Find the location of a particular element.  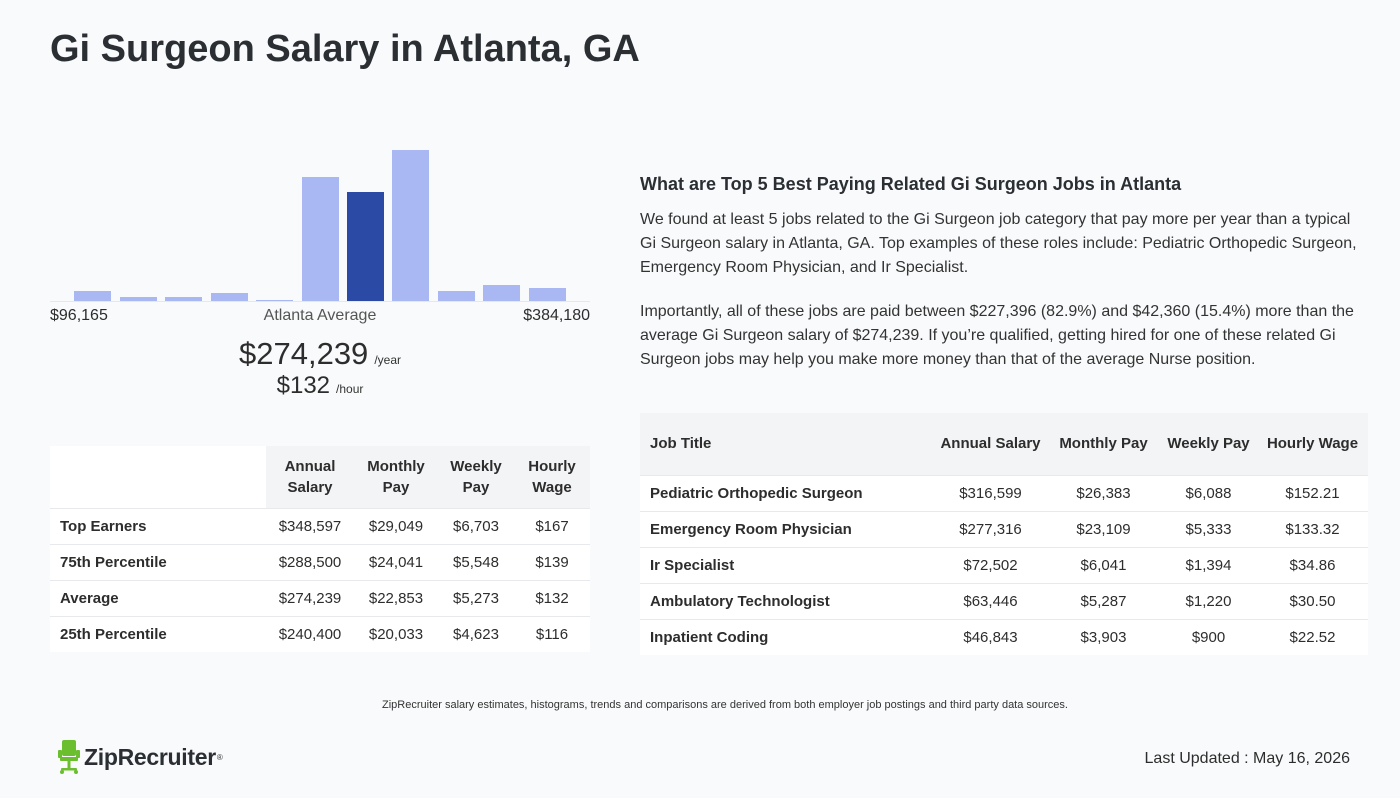

salary-histogram is located at coordinates (320, 221).